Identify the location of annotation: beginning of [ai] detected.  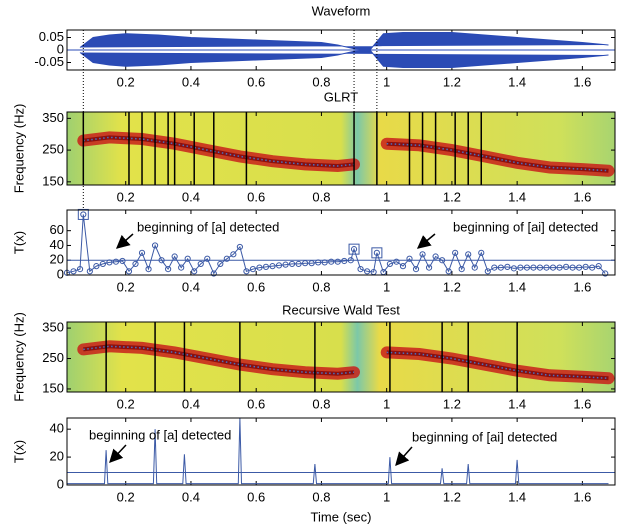
(484, 436).